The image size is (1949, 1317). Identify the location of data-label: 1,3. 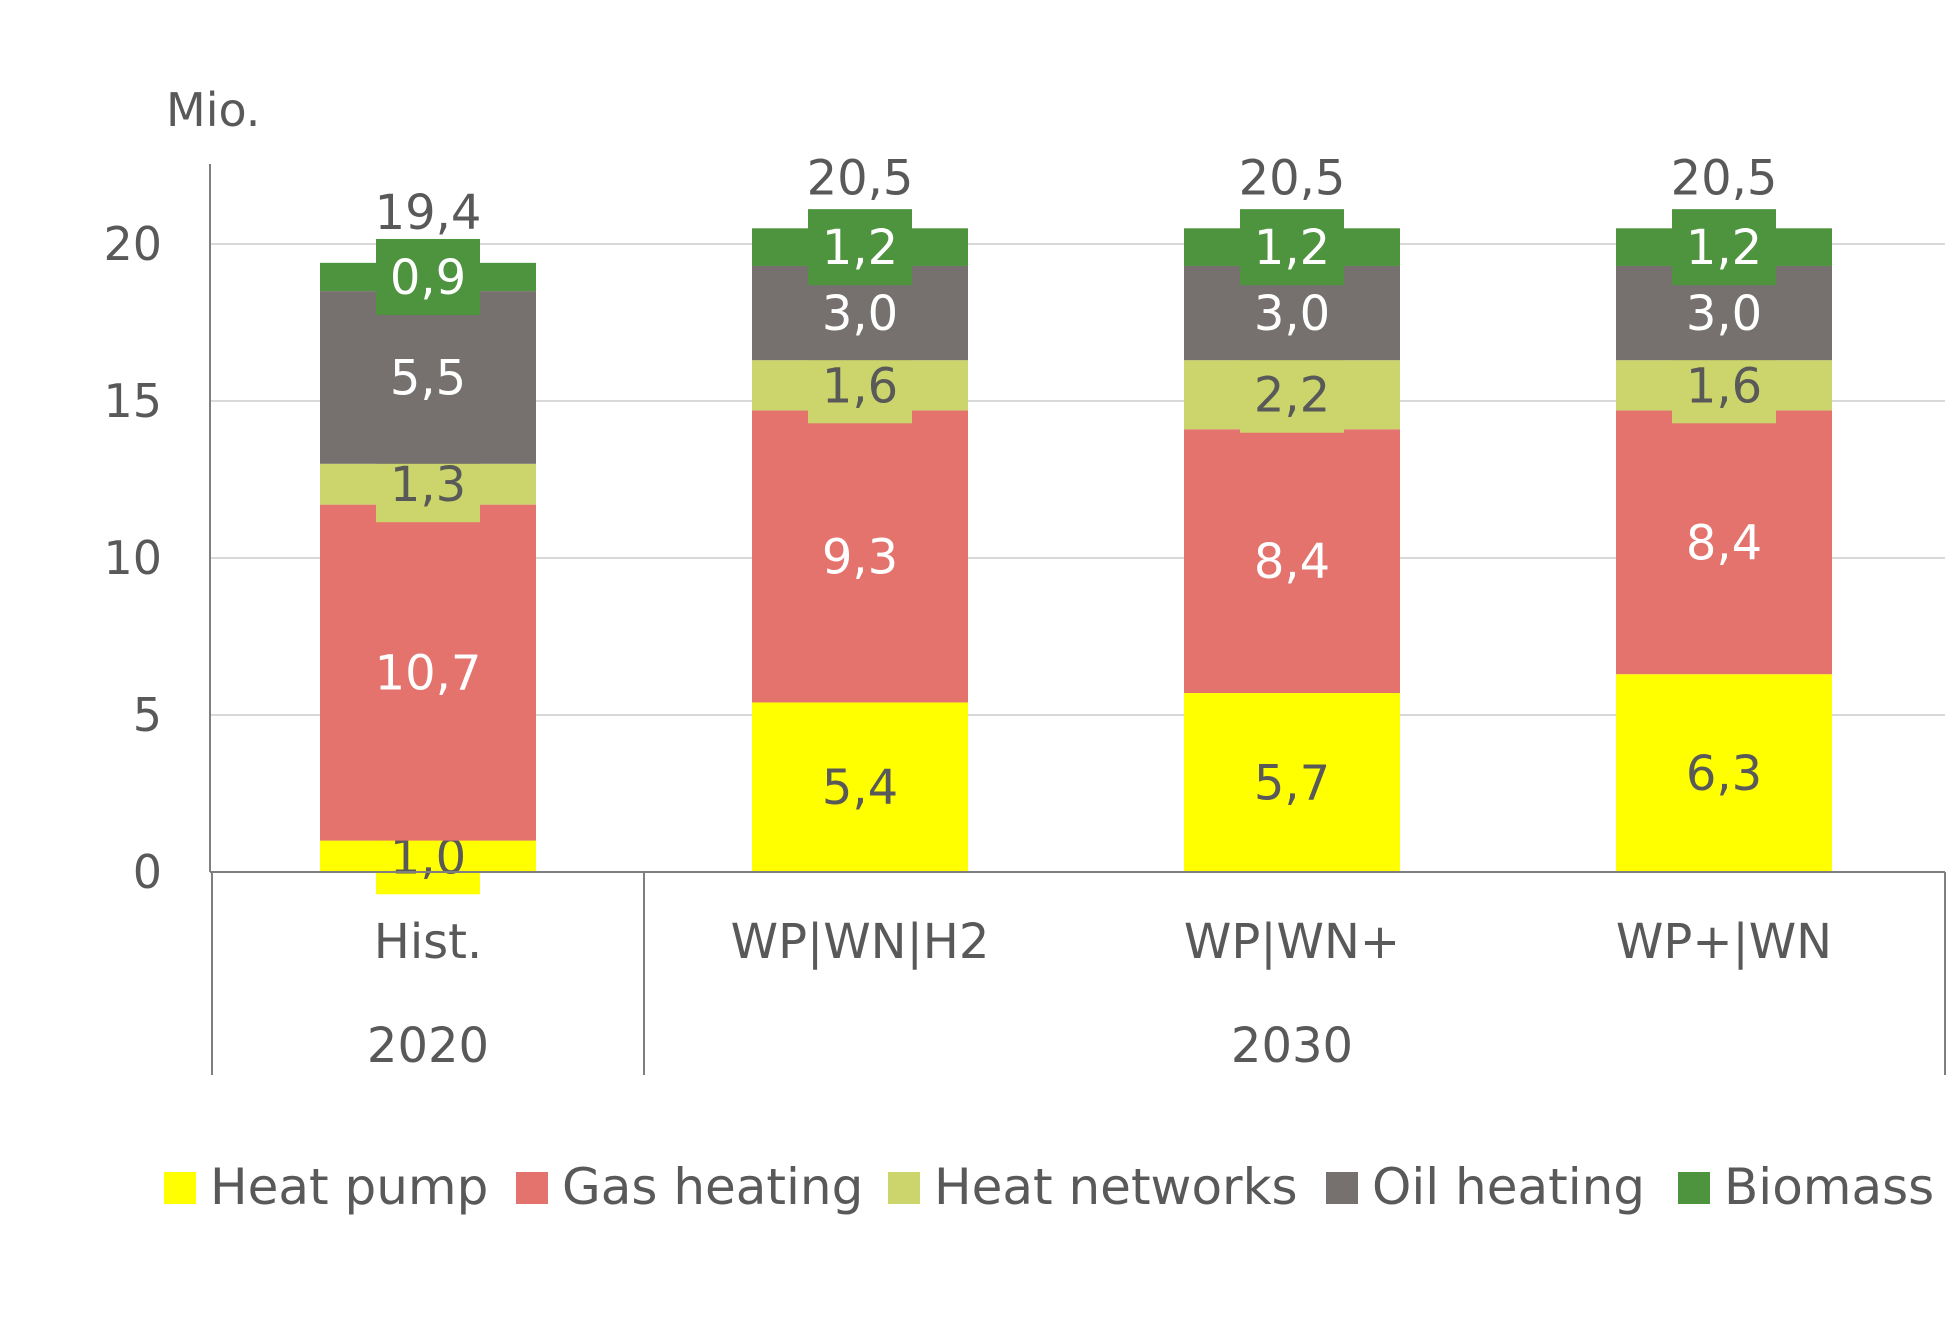
(428, 485).